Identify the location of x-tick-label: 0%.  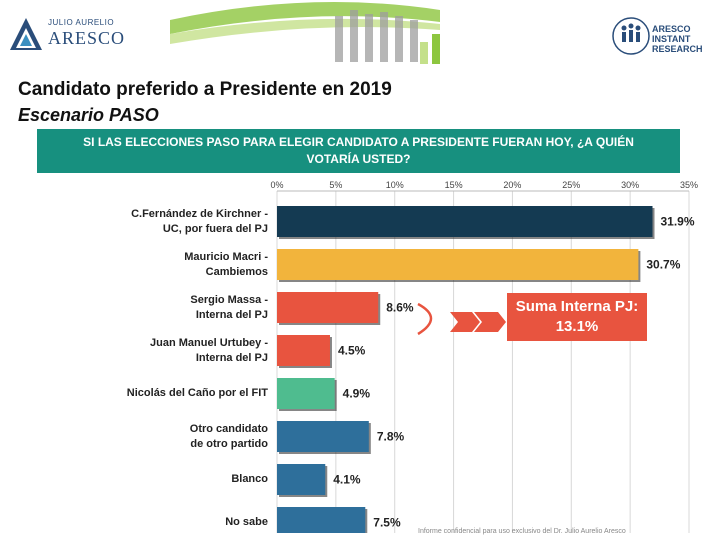
(276, 185).